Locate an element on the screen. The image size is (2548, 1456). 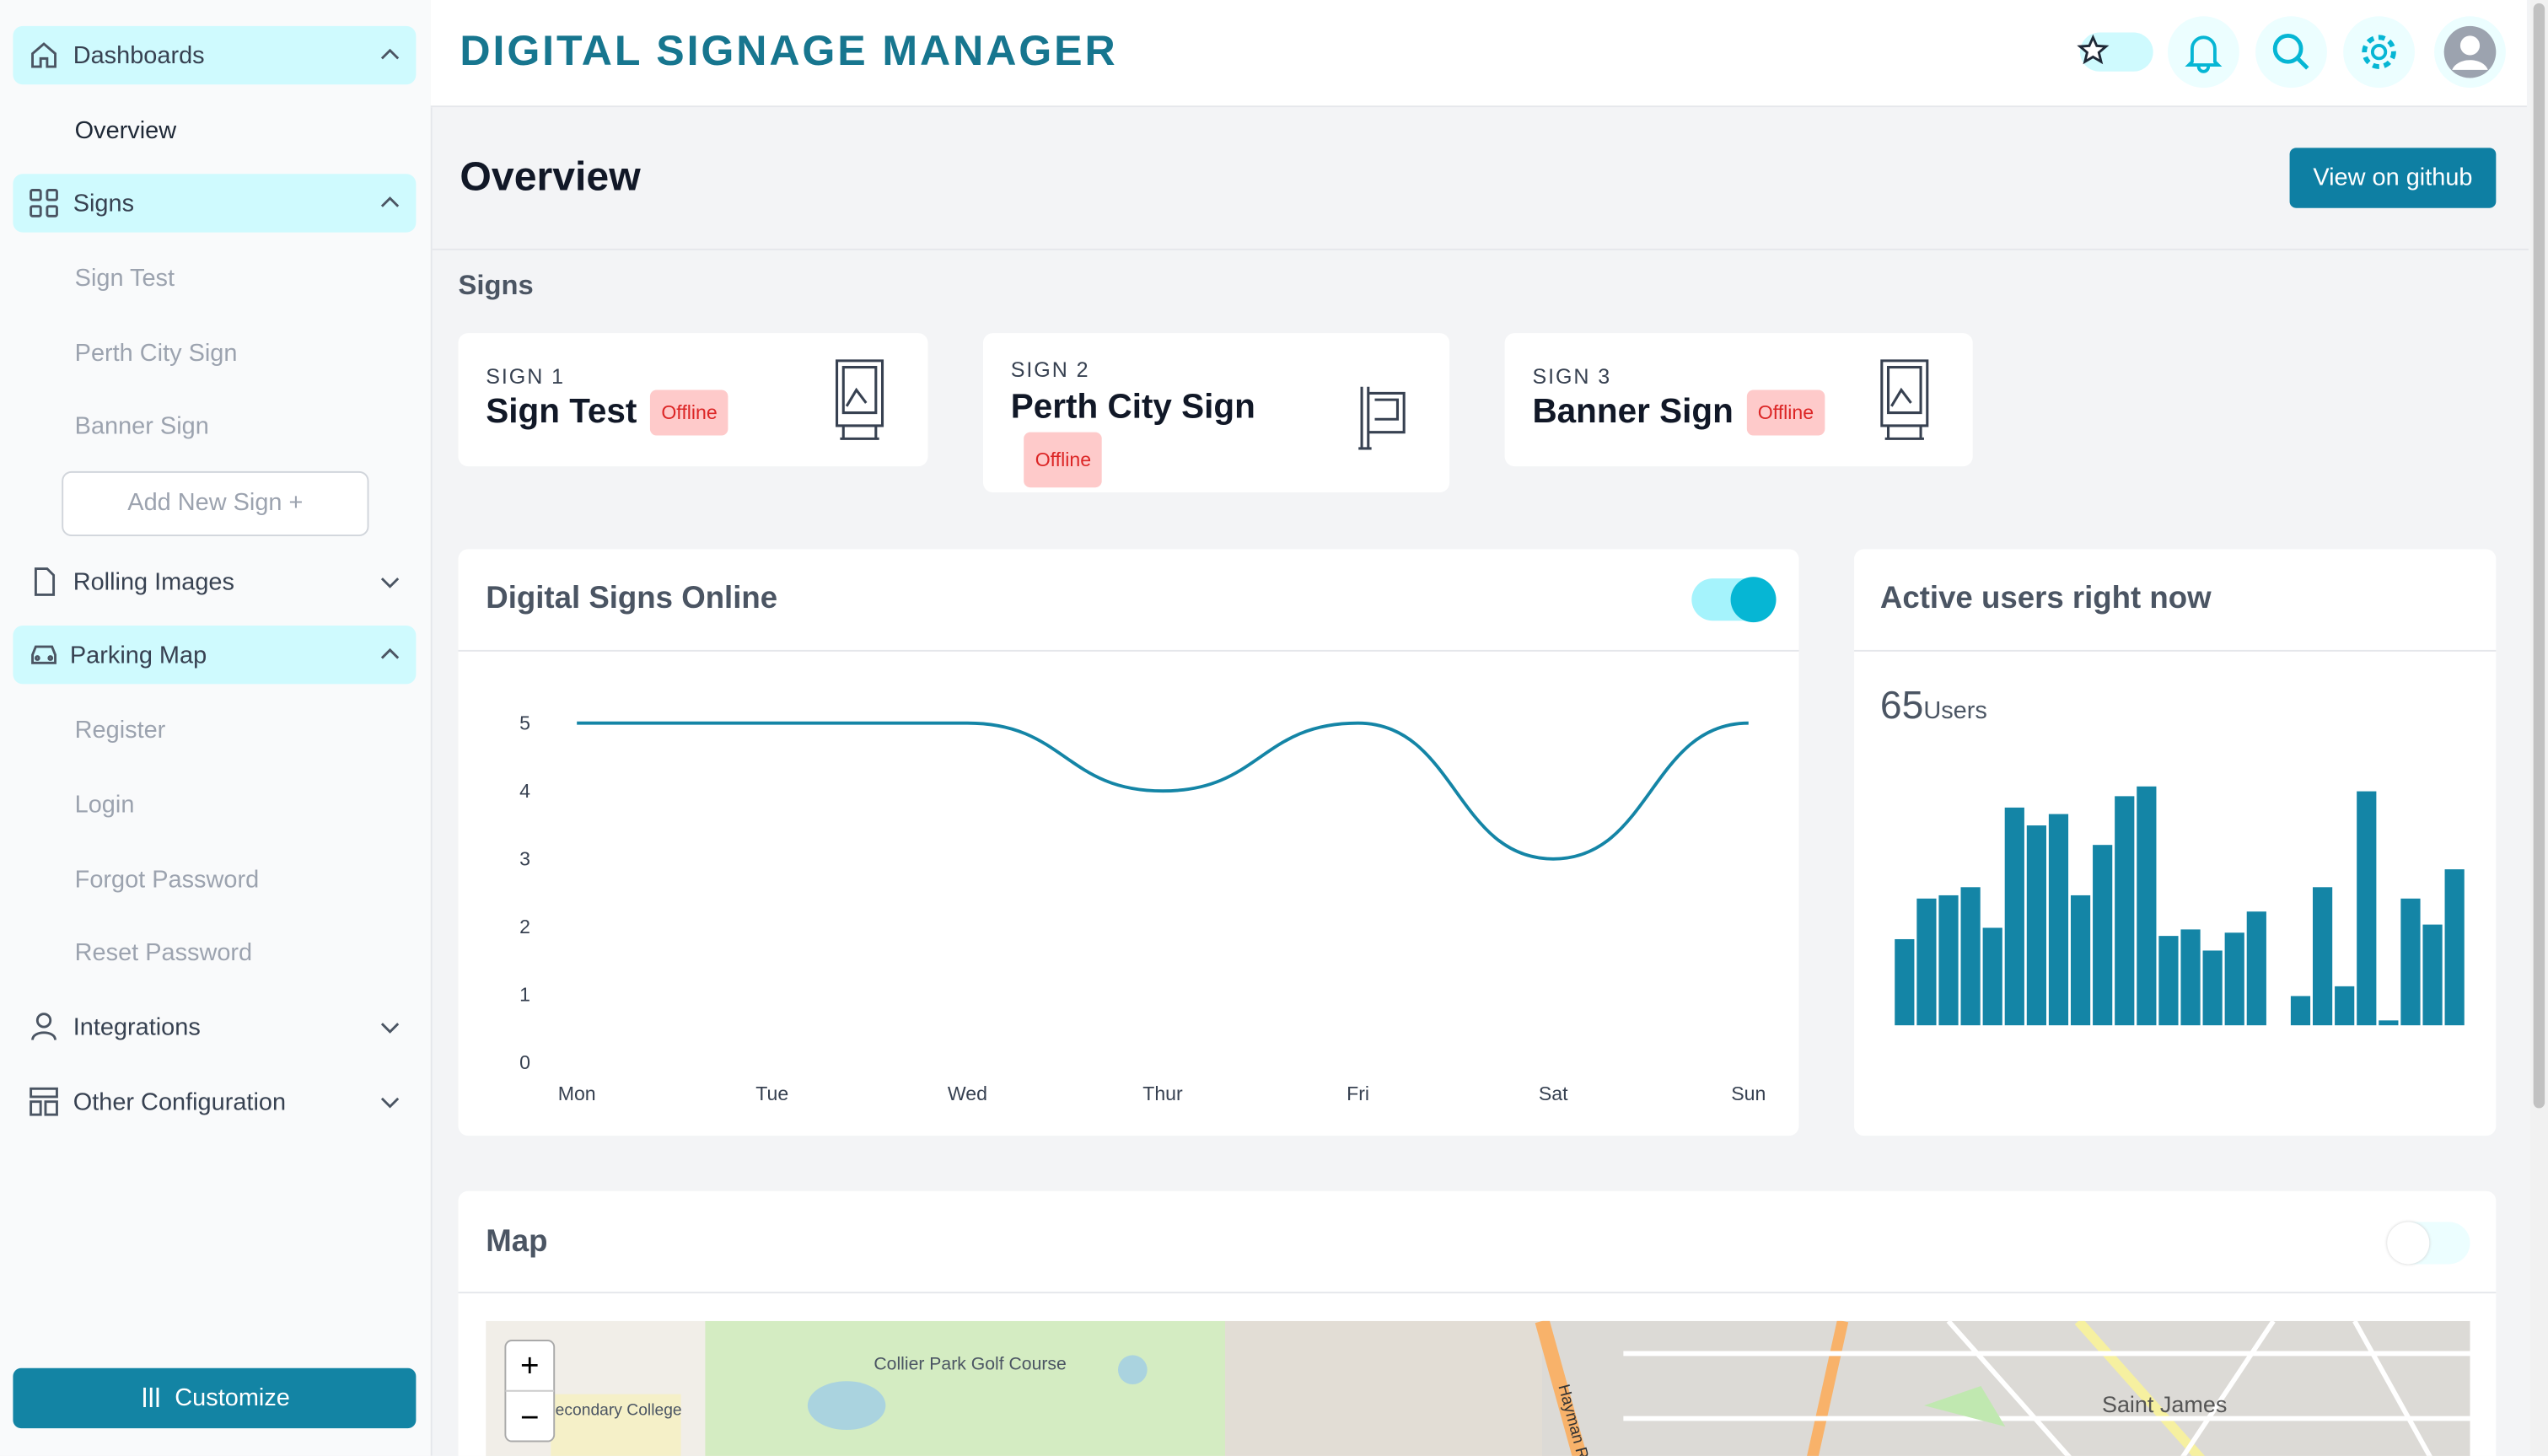
customize-button: Customize is located at coordinates (215, 1398).